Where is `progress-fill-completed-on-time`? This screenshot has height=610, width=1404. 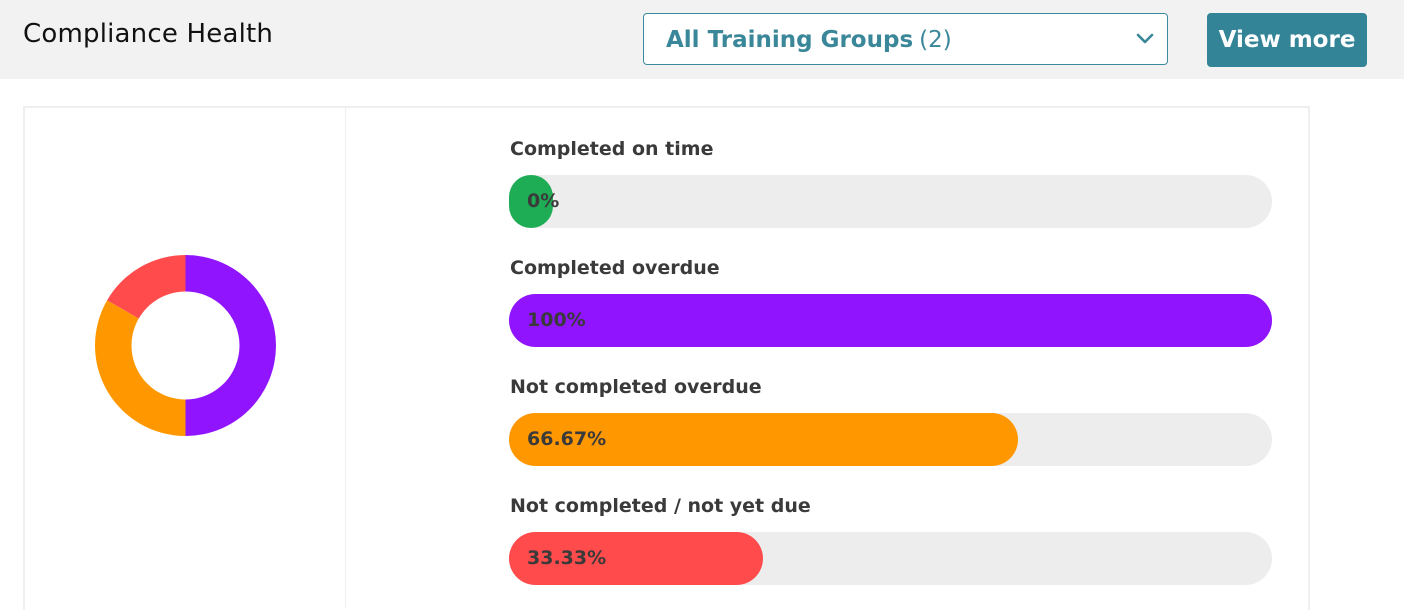 progress-fill-completed-on-time is located at coordinates (531, 201).